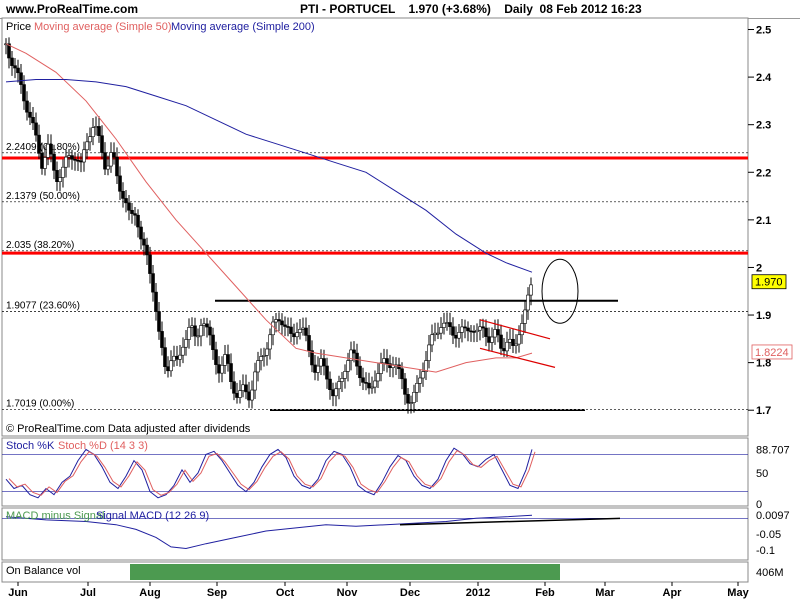 The height and width of the screenshot is (600, 800). Describe the element at coordinates (375, 534) in the screenshot. I see `macd-panel` at that location.